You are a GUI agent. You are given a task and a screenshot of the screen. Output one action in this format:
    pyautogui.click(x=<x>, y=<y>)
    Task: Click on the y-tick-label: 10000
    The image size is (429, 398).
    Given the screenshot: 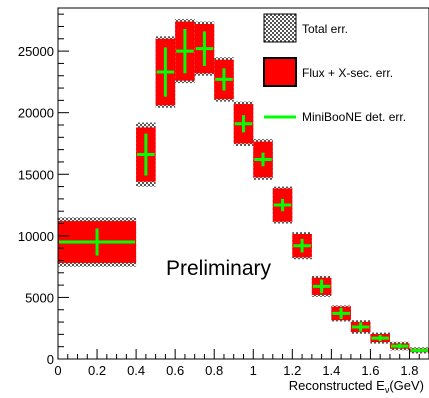 What is the action you would take?
    pyautogui.click(x=36, y=236)
    